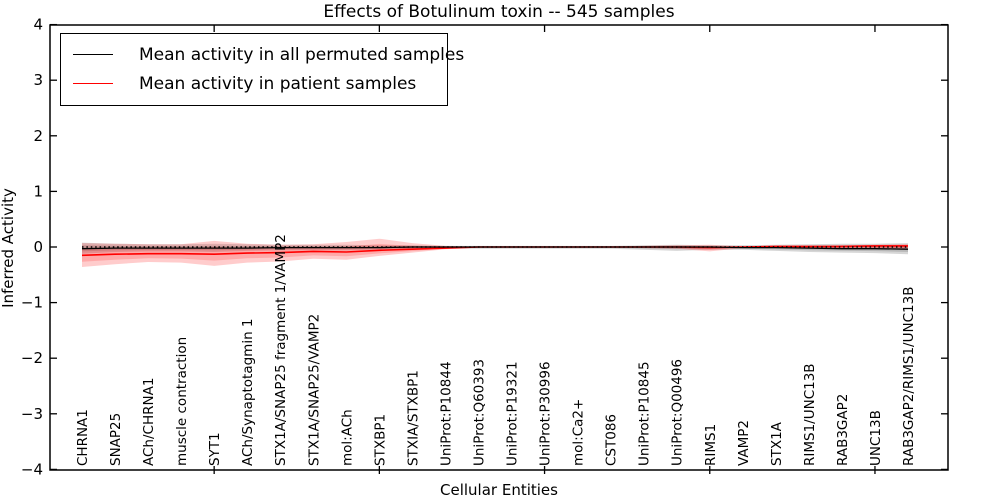 The height and width of the screenshot is (500, 1000). I want to click on x-category-label: RAB3GAP2, so click(843, 430).